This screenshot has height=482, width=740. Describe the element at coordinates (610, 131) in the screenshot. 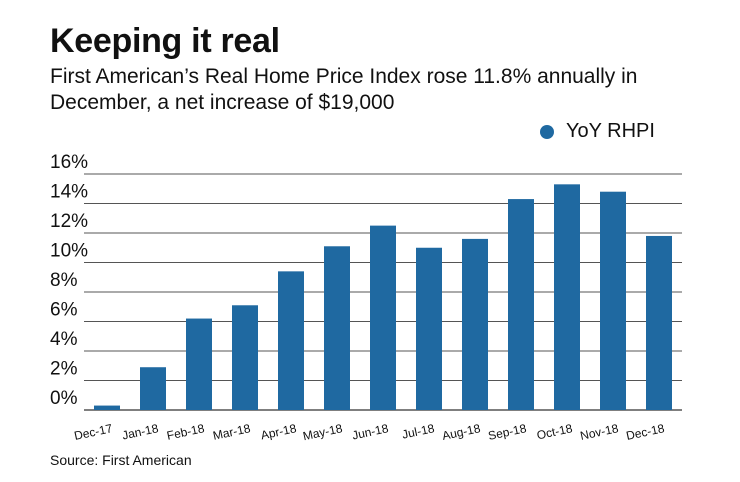

I see `legend-label: YoY RHPI` at that location.